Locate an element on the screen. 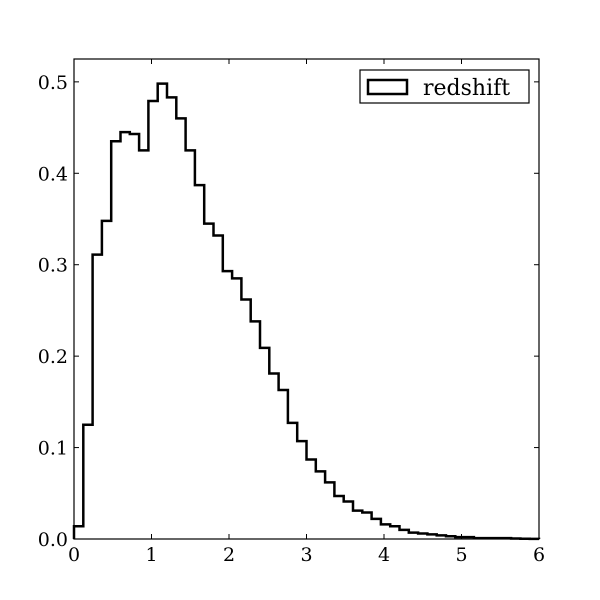 This screenshot has width=600, height=600. y-tick-label: 0.0 is located at coordinates (53, 540).